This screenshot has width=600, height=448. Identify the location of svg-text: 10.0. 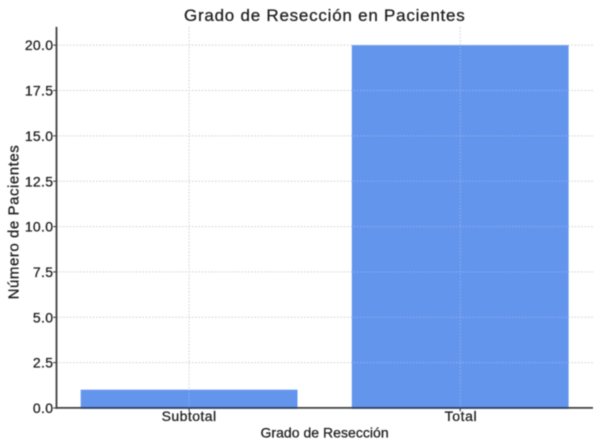
(39, 227).